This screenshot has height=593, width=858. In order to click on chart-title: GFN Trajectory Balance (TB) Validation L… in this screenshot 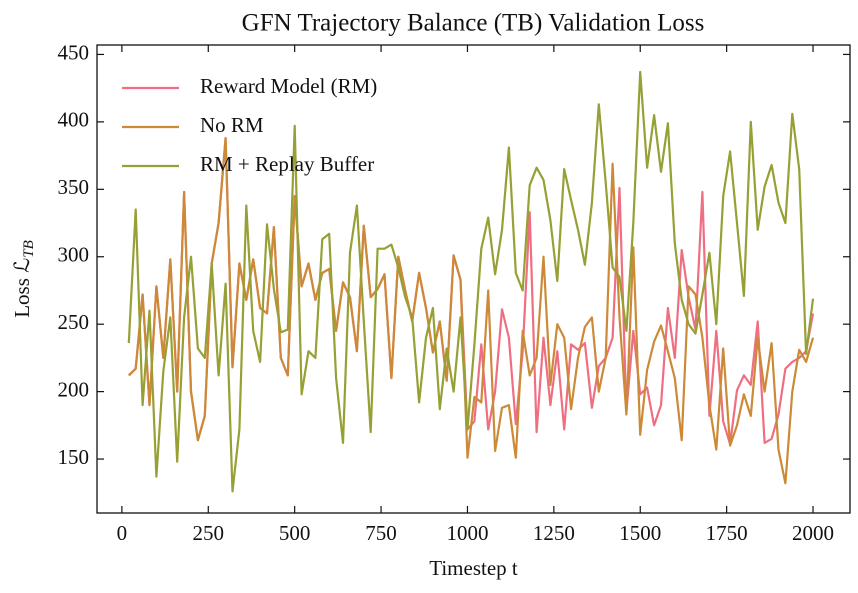, I will do `click(473, 23)`.